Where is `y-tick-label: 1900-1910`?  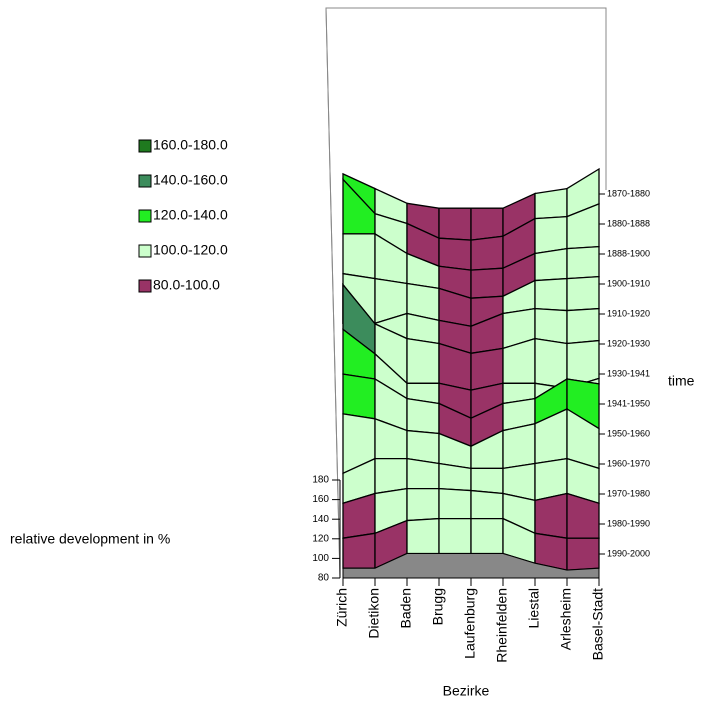
y-tick-label: 1900-1910 is located at coordinates (628, 283).